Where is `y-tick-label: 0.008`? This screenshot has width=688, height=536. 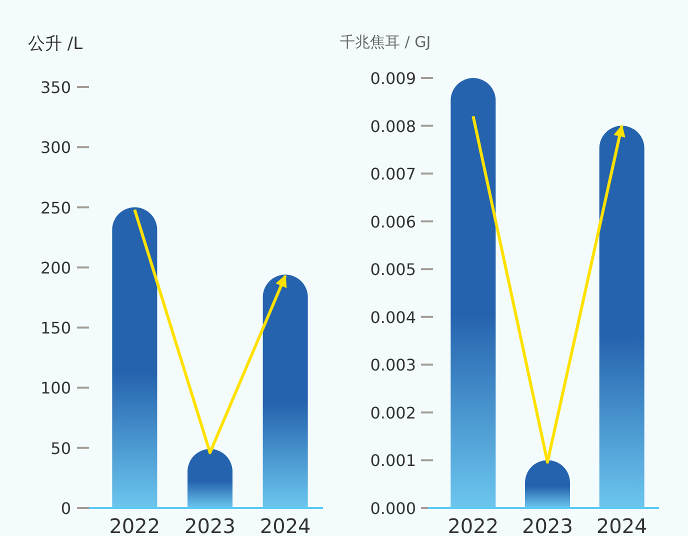
y-tick-label: 0.008 is located at coordinates (393, 126).